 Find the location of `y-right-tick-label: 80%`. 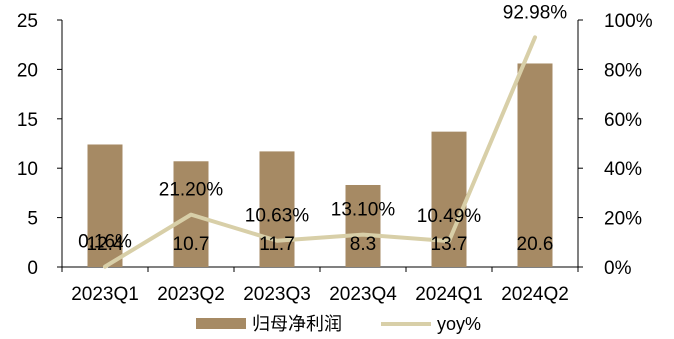

y-right-tick-label: 80% is located at coordinates (623, 70).